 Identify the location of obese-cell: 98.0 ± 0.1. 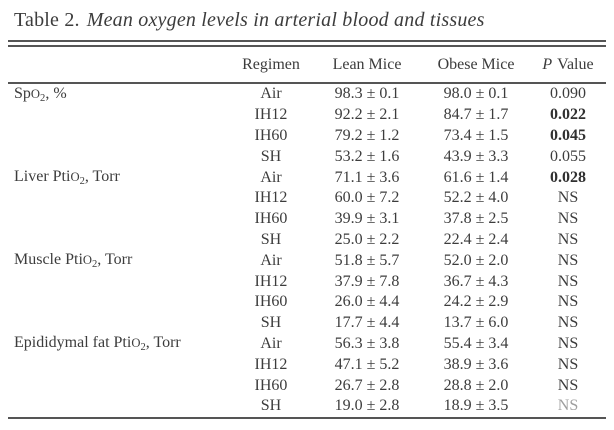
(476, 94).